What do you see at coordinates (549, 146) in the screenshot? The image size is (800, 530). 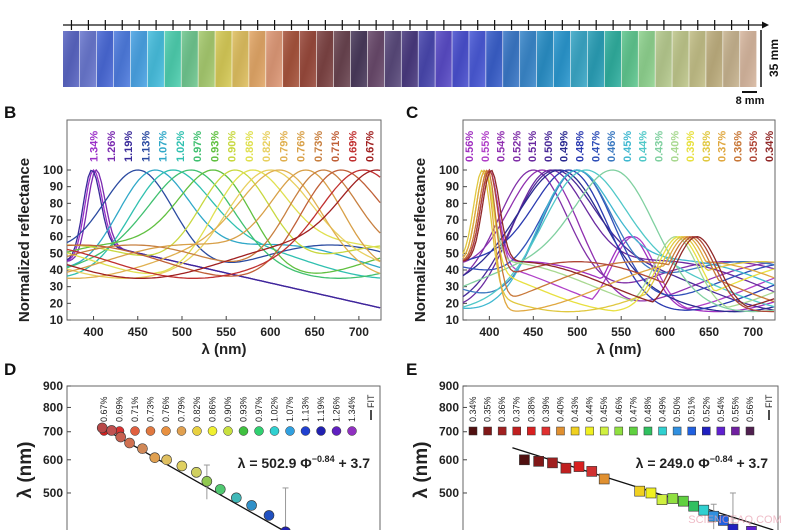 I see `series-label: 0.50%` at bounding box center [549, 146].